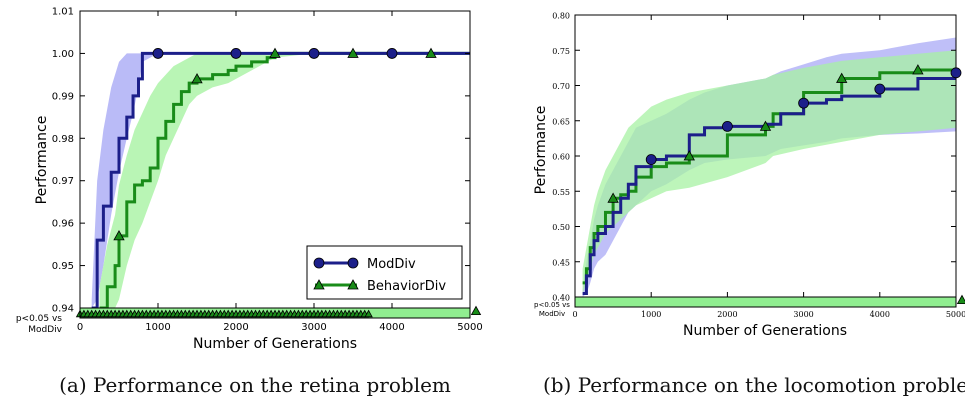  Describe the element at coordinates (561, 262) in the screenshot. I see `y-tick-label: 0.45` at that location.